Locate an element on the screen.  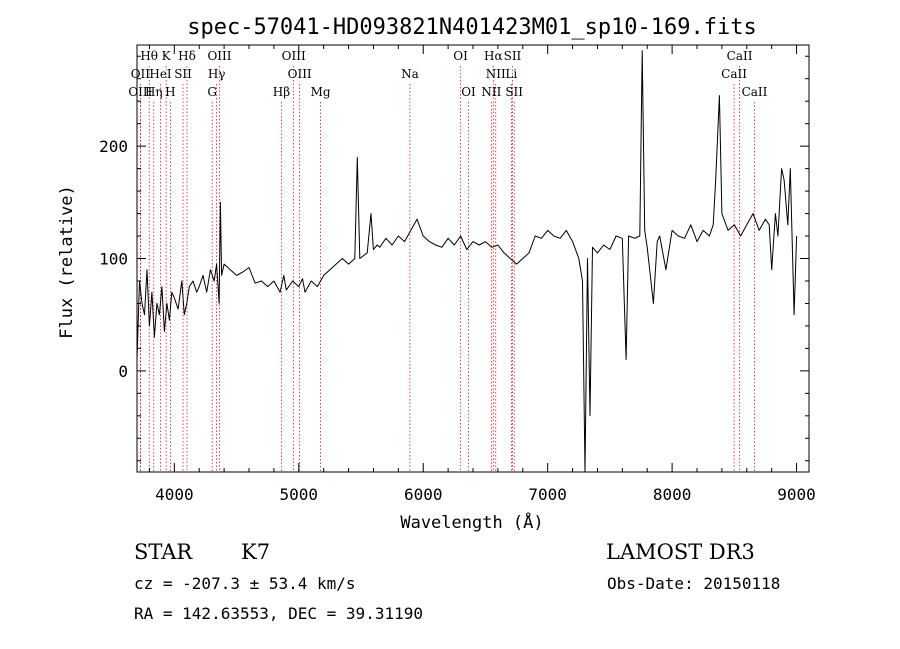
spectral-line-label: Hη is located at coordinates (154, 92).